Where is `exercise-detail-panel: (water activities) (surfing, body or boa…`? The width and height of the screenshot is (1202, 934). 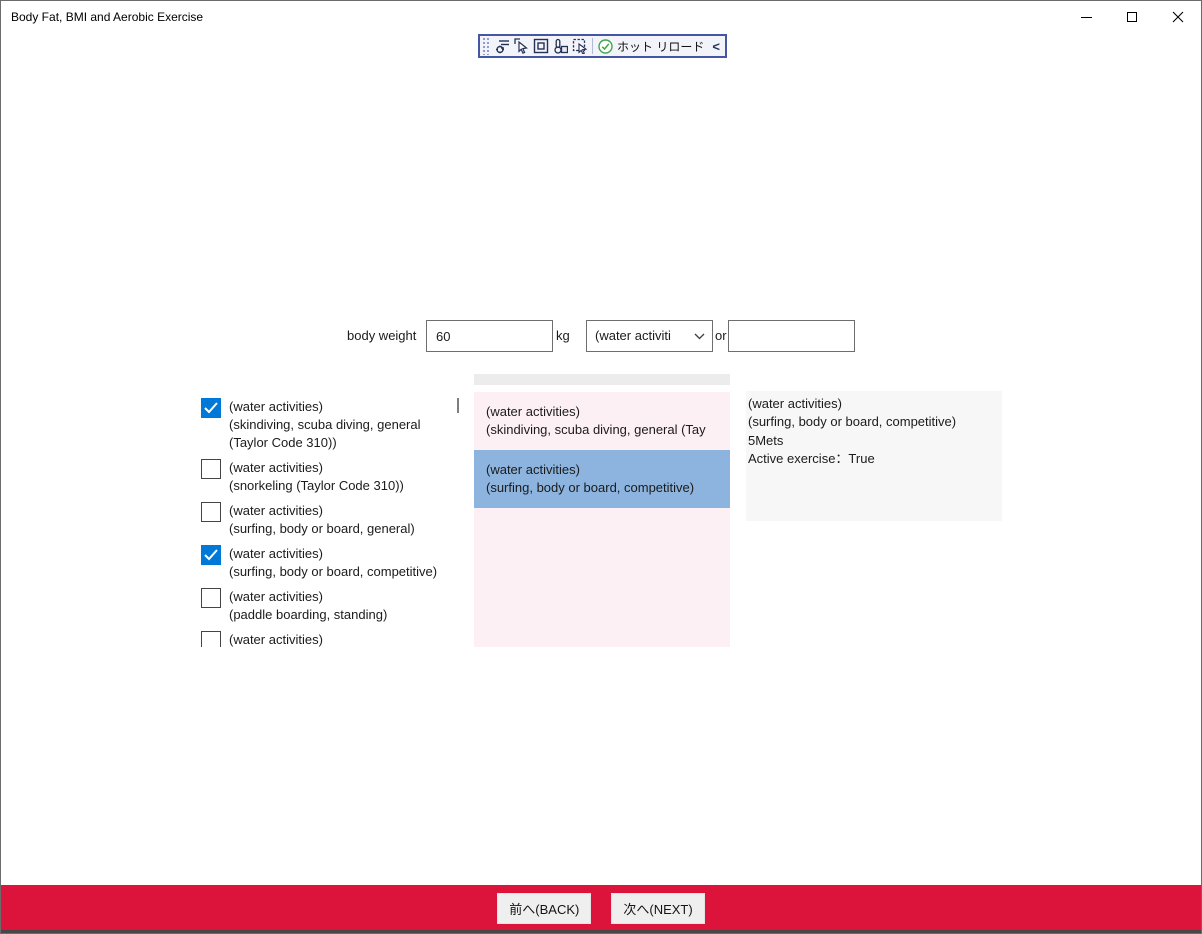 exercise-detail-panel: (water activities) (surfing, body or boa… is located at coordinates (874, 456).